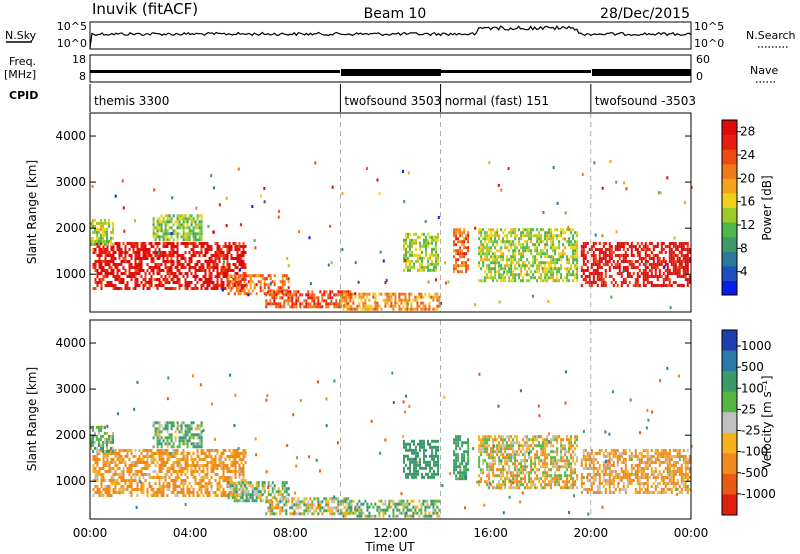 Image resolution: width=800 pixels, height=554 pixels. I want to click on colorbar-swatch, so click(729, 157).